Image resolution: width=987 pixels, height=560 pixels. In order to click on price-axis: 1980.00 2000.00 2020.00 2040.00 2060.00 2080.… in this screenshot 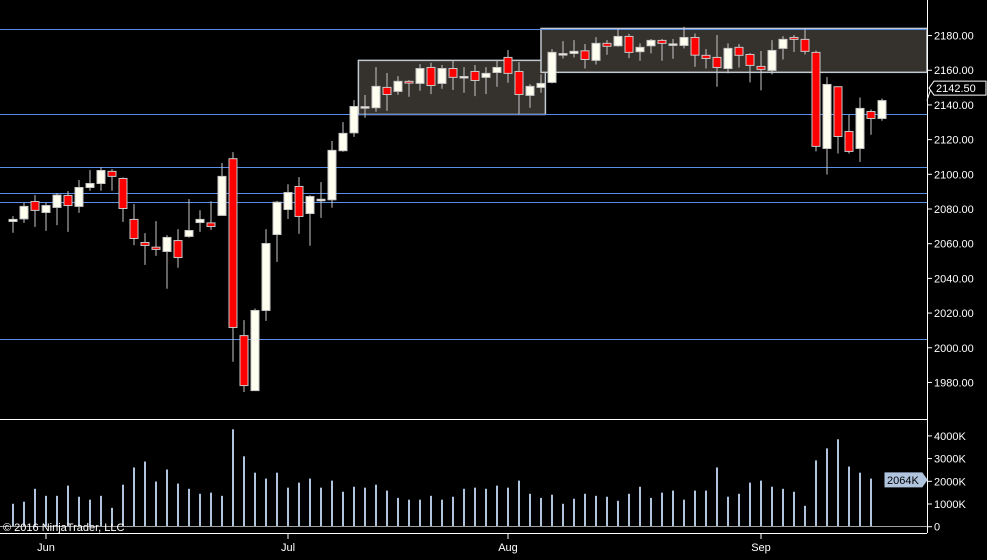, I will do `click(950, 210)`.